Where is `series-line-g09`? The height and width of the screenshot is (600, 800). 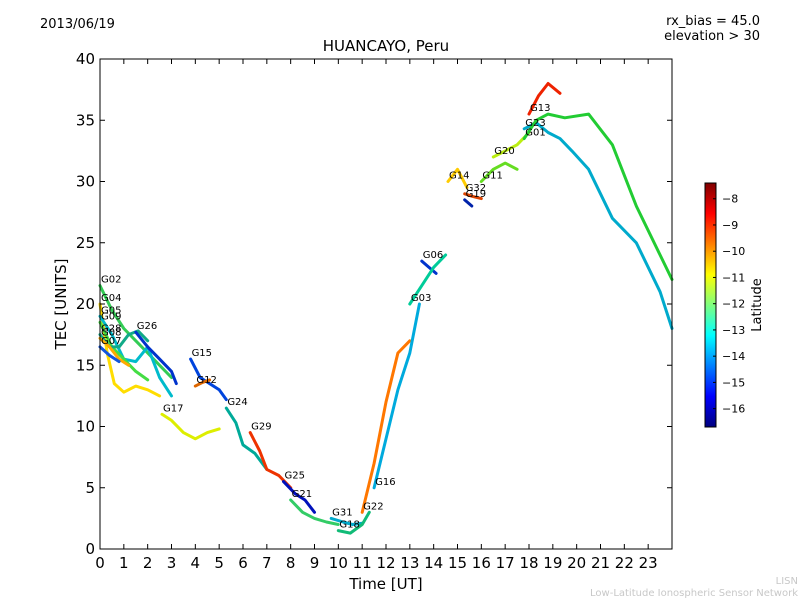 series-line-g09 is located at coordinates (124, 351).